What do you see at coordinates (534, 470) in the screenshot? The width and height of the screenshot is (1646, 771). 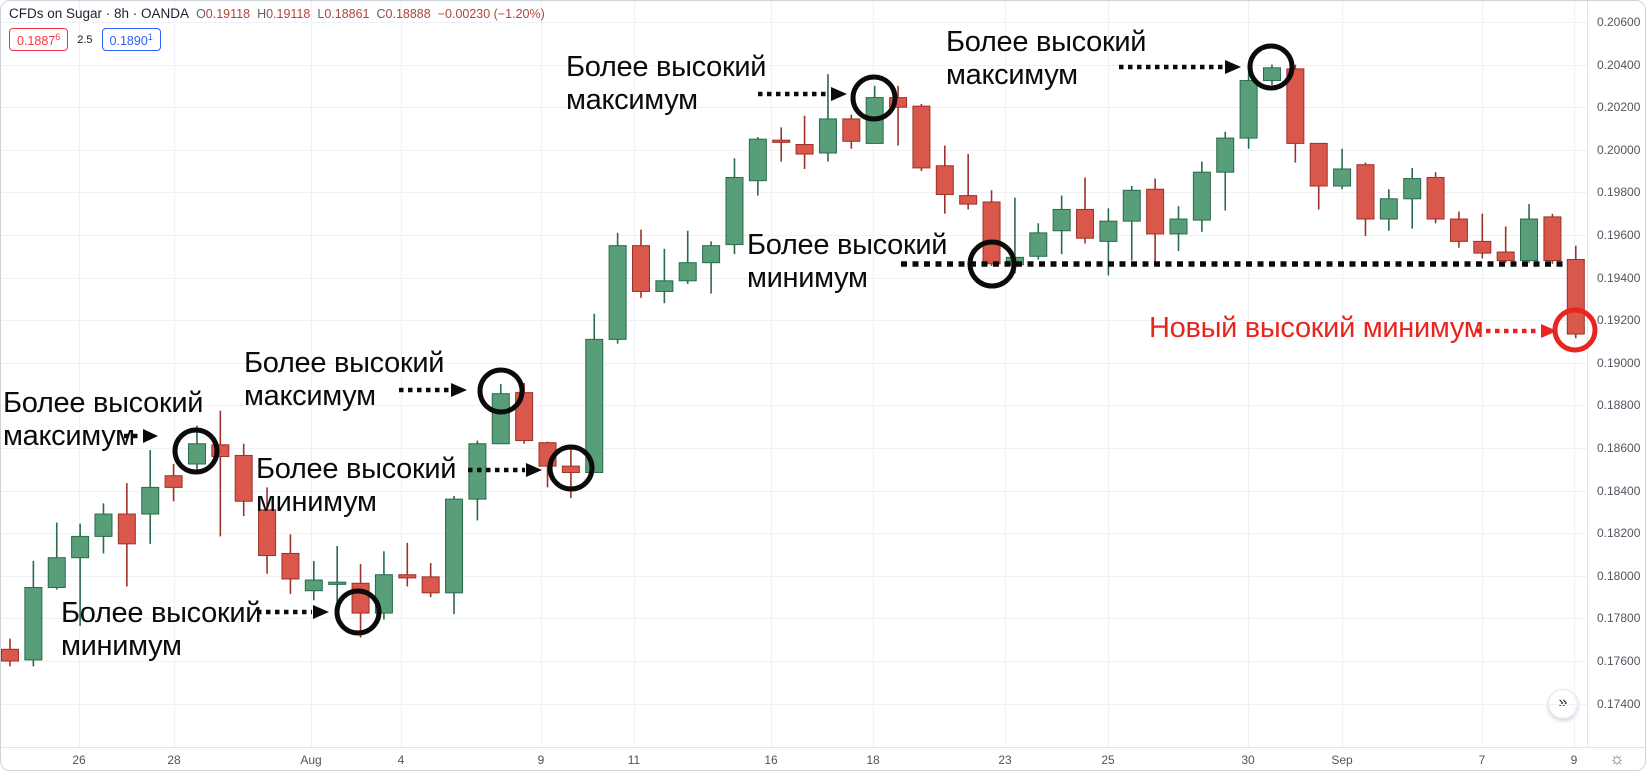 I see `higher-low-2-arrowhead-icon` at bounding box center [534, 470].